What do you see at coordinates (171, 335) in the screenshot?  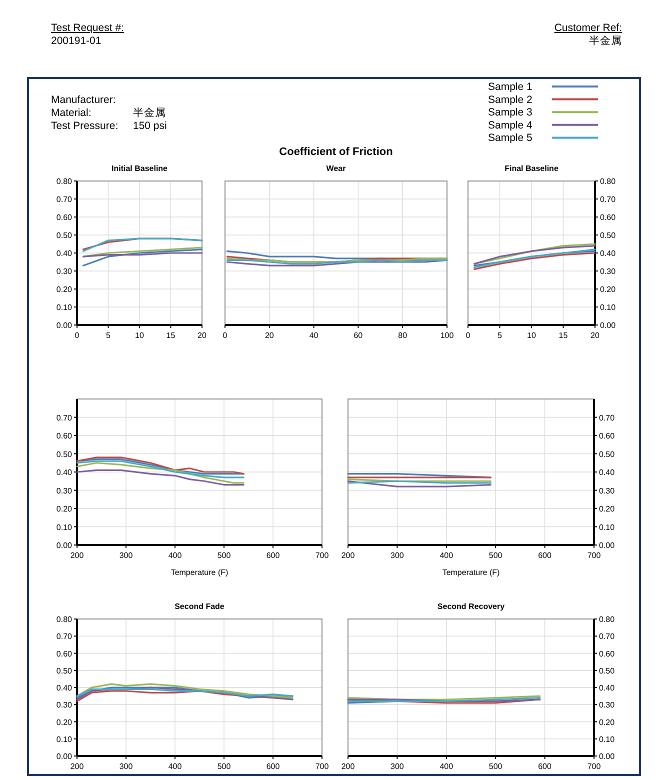 I see `x-tick-label: 15` at bounding box center [171, 335].